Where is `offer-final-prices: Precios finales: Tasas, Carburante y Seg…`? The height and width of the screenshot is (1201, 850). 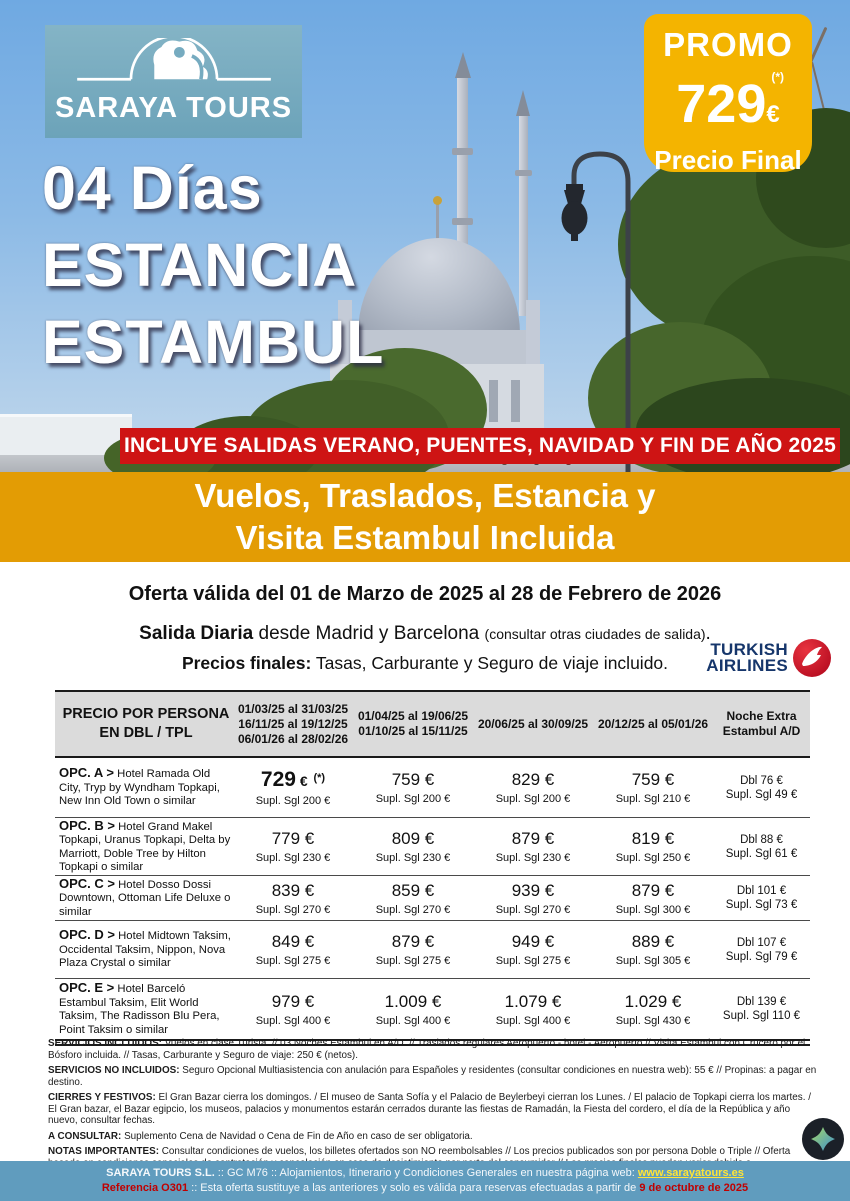
offer-final-prices: Precios finales: Tasas, Carburante y Seg… is located at coordinates (425, 663).